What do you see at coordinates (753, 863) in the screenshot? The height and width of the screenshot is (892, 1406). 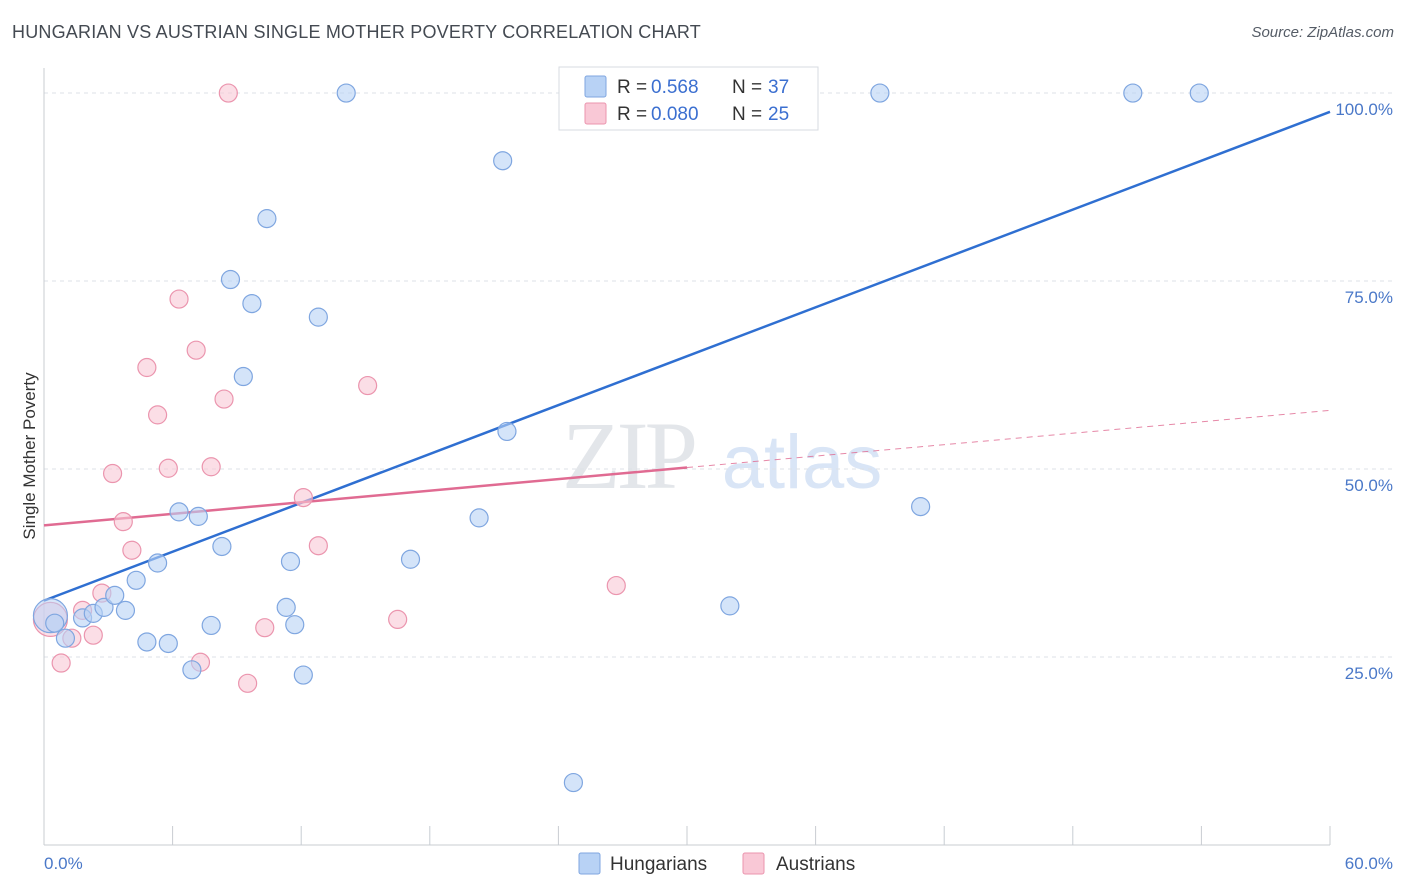 I see `bottom-legend-swatch-austrians` at bounding box center [753, 863].